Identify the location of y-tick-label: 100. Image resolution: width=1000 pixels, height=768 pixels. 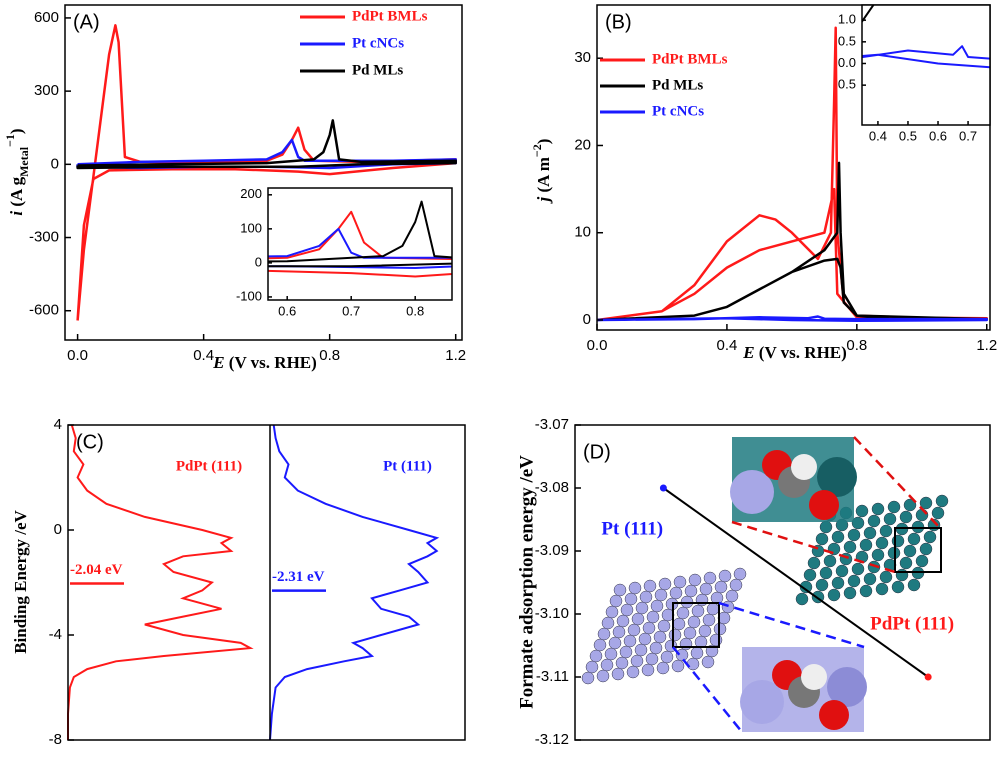
(251, 227).